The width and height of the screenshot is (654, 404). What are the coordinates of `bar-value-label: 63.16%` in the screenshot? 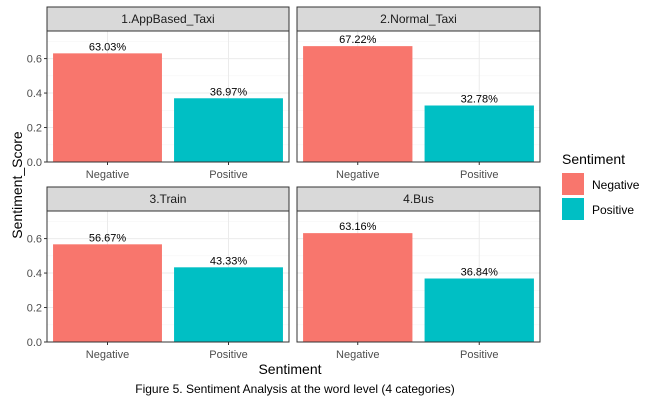 It's located at (358, 227).